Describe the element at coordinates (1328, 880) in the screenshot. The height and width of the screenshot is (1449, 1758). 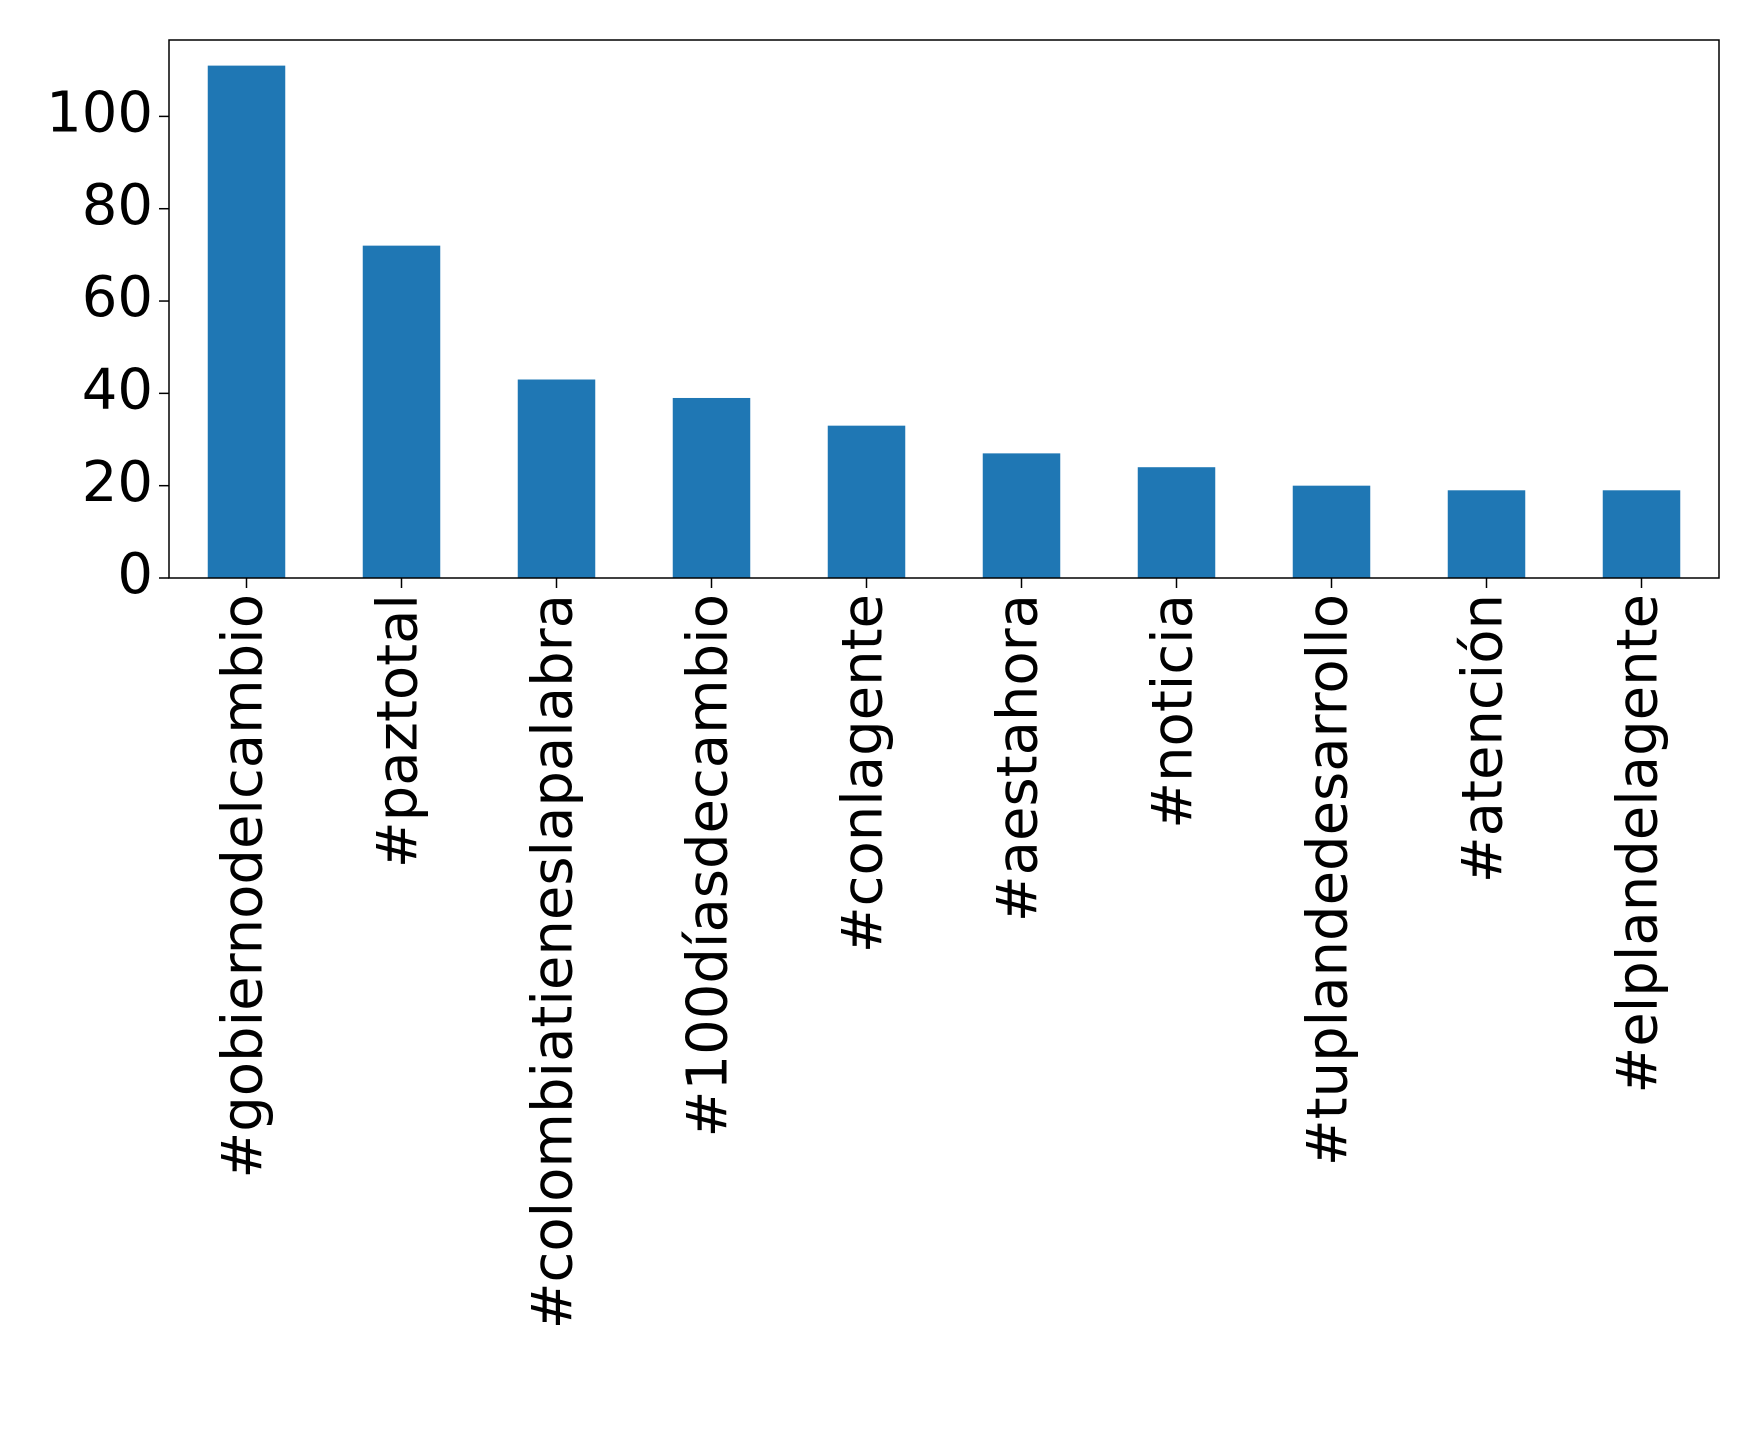
I see `x-tick-label: #tuplandedesarrollo` at that location.